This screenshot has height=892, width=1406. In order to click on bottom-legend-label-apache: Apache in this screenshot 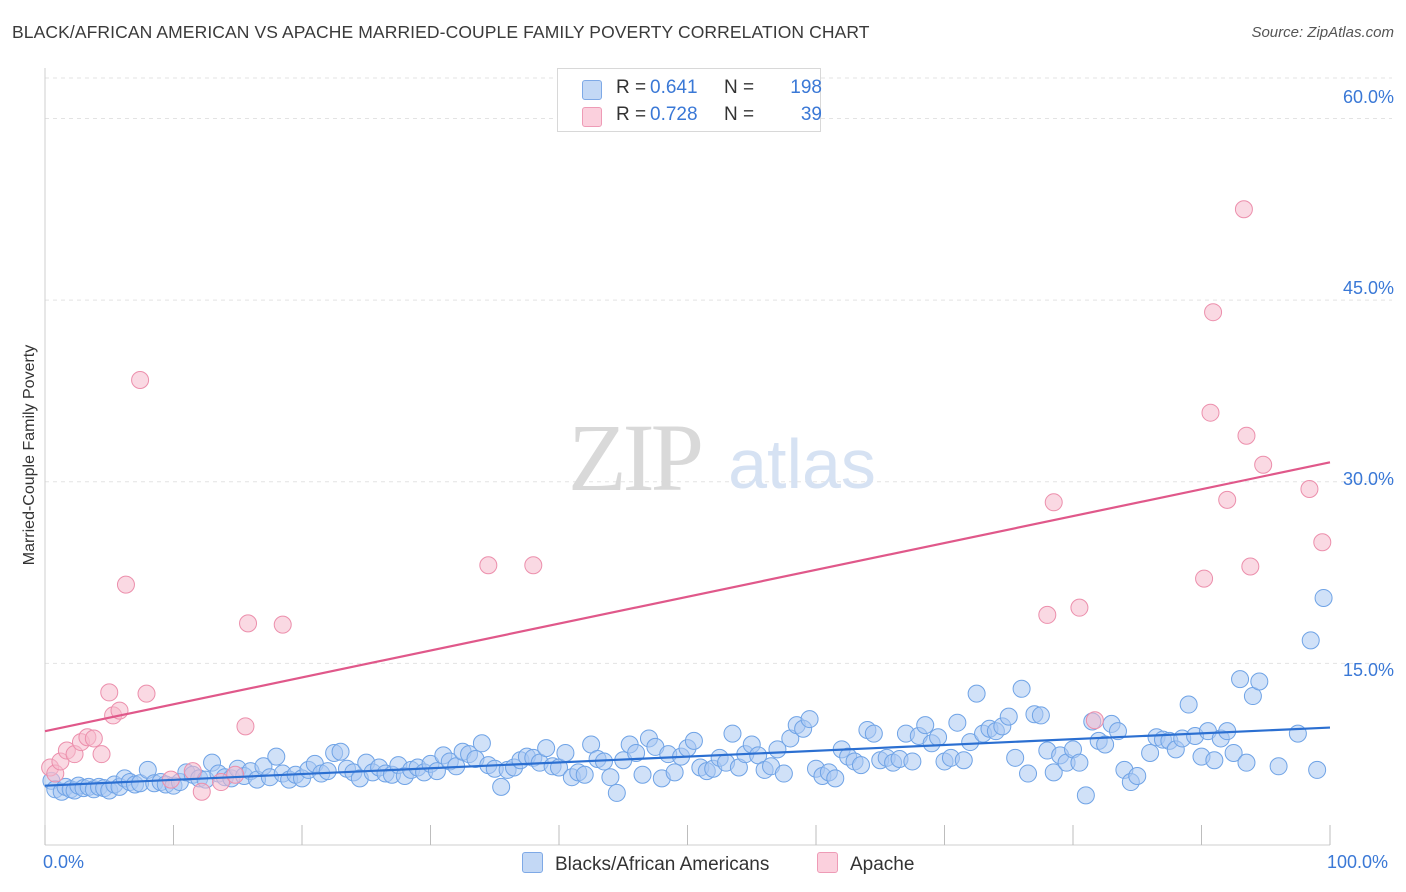, I will do `click(882, 864)`.